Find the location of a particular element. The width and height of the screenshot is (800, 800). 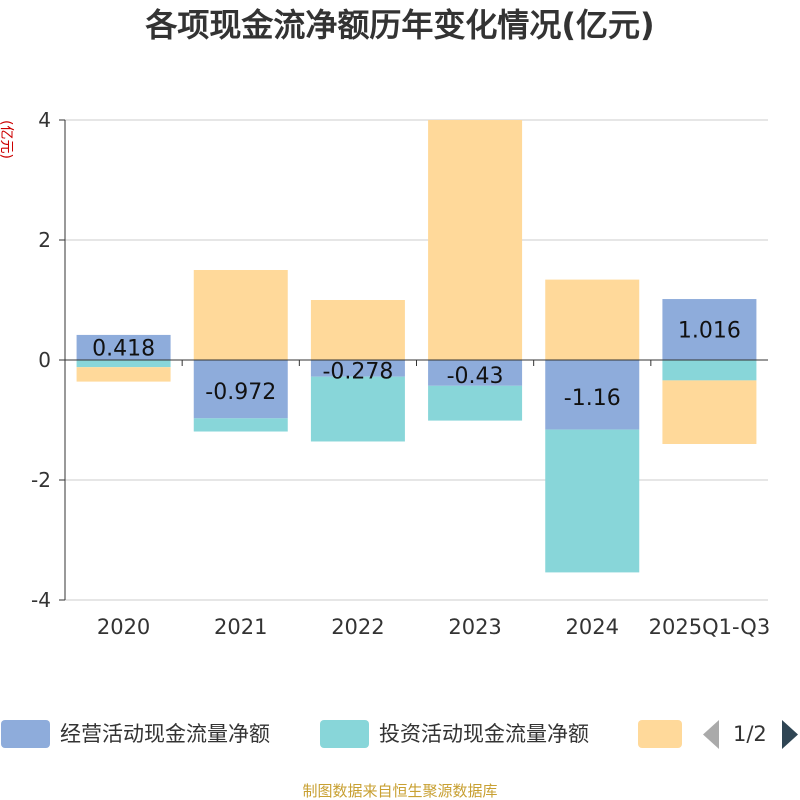

legend-prev-page-icon is located at coordinates (711, 734).